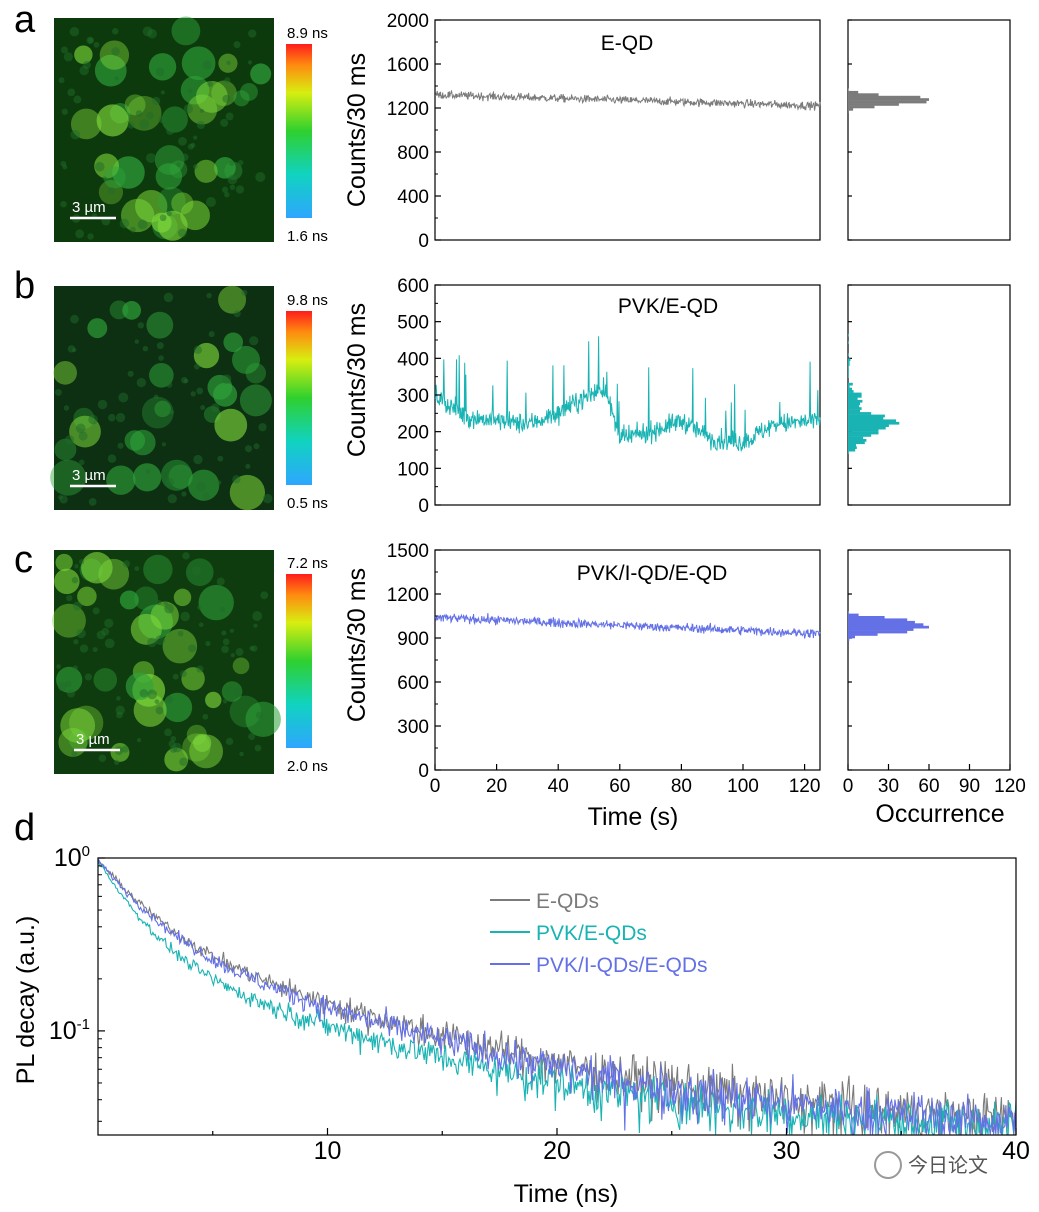 The width and height of the screenshot is (1039, 1212). Describe the element at coordinates (874, 393) in the screenshot. I see `hist-b-bars` at that location.